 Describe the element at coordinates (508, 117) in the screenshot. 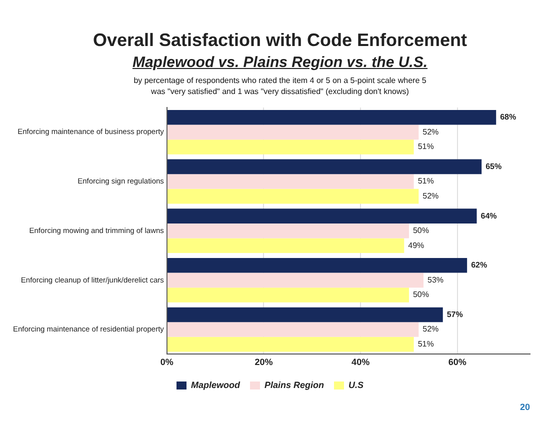

I see `data-label: 68%` at that location.